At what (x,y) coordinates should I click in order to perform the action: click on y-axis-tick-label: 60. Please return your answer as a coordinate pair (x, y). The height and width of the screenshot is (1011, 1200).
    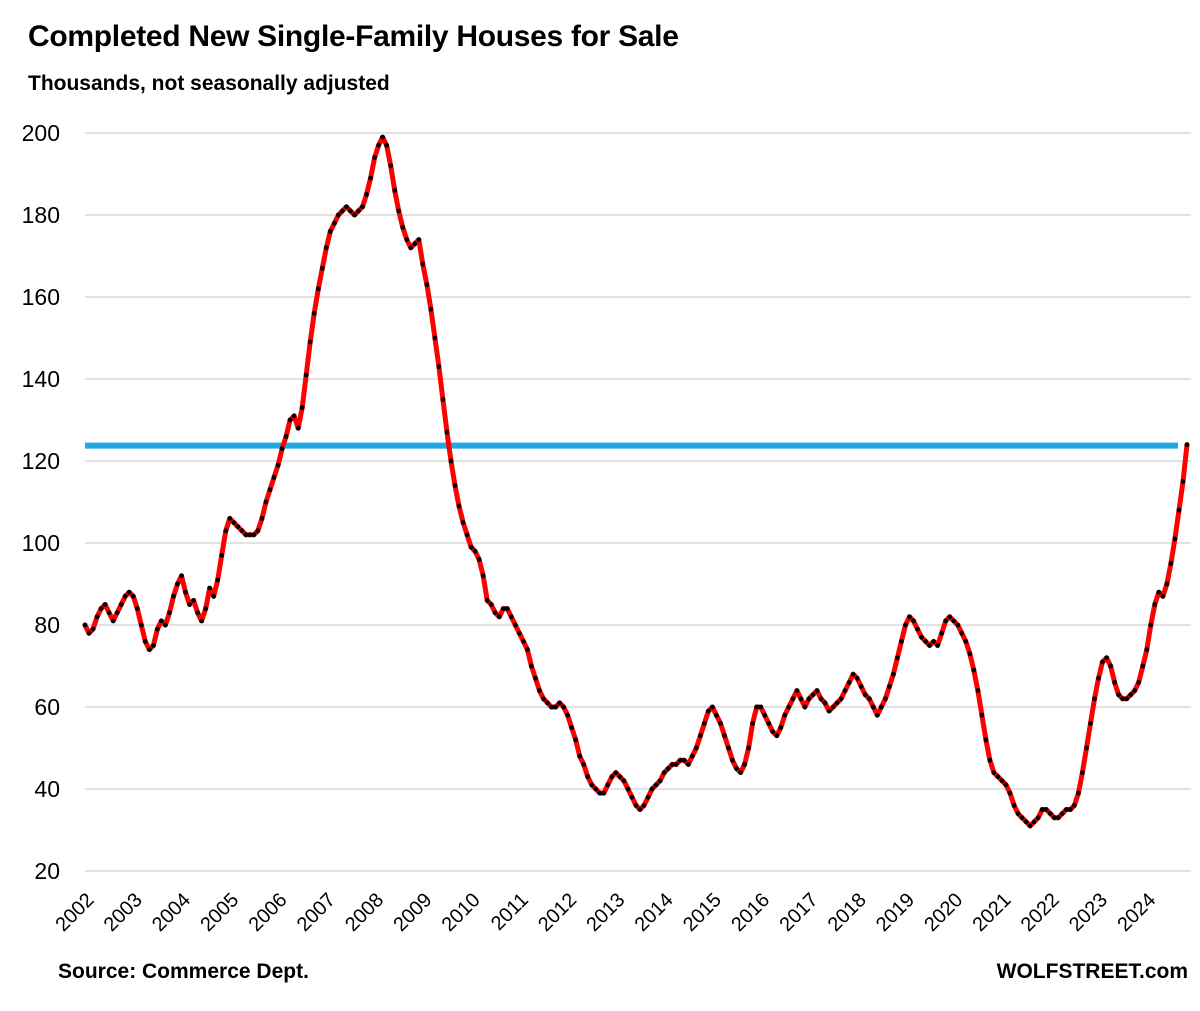
    Looking at the image, I should click on (47, 707).